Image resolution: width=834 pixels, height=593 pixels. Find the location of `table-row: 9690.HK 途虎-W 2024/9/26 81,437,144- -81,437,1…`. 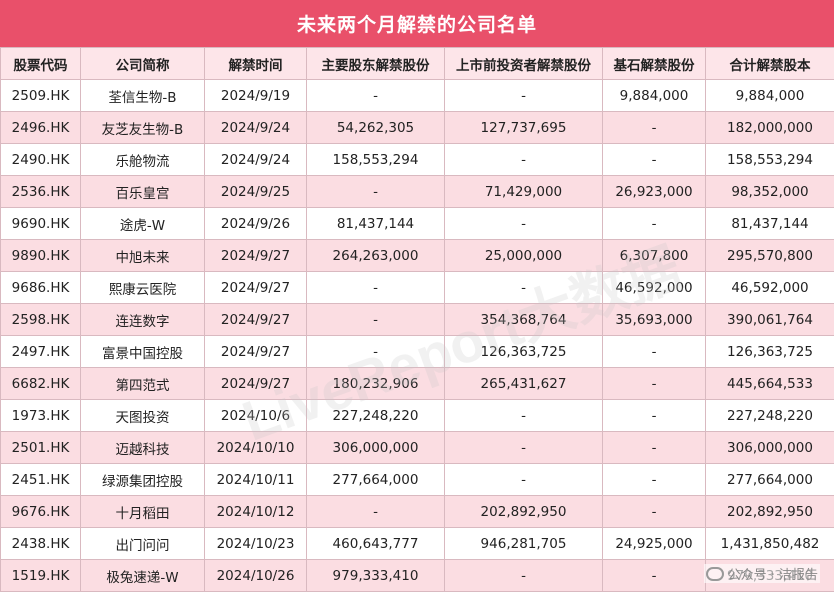

table-row: 9690.HK 途虎-W 2024/9/26 81,437,144- -81,437,1… is located at coordinates (417, 223).